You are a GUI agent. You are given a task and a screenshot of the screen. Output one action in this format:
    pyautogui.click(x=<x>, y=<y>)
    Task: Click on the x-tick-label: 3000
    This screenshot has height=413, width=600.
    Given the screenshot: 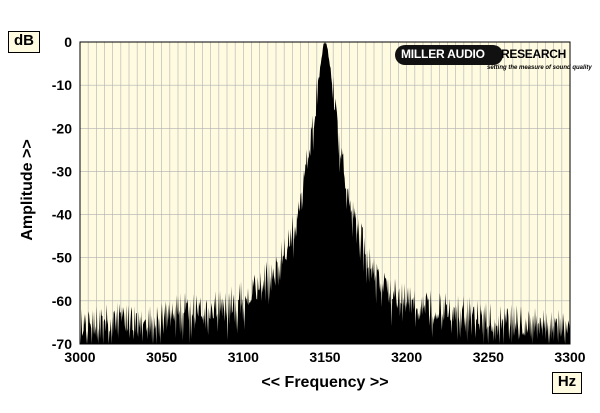 What is the action you would take?
    pyautogui.click(x=79, y=357)
    